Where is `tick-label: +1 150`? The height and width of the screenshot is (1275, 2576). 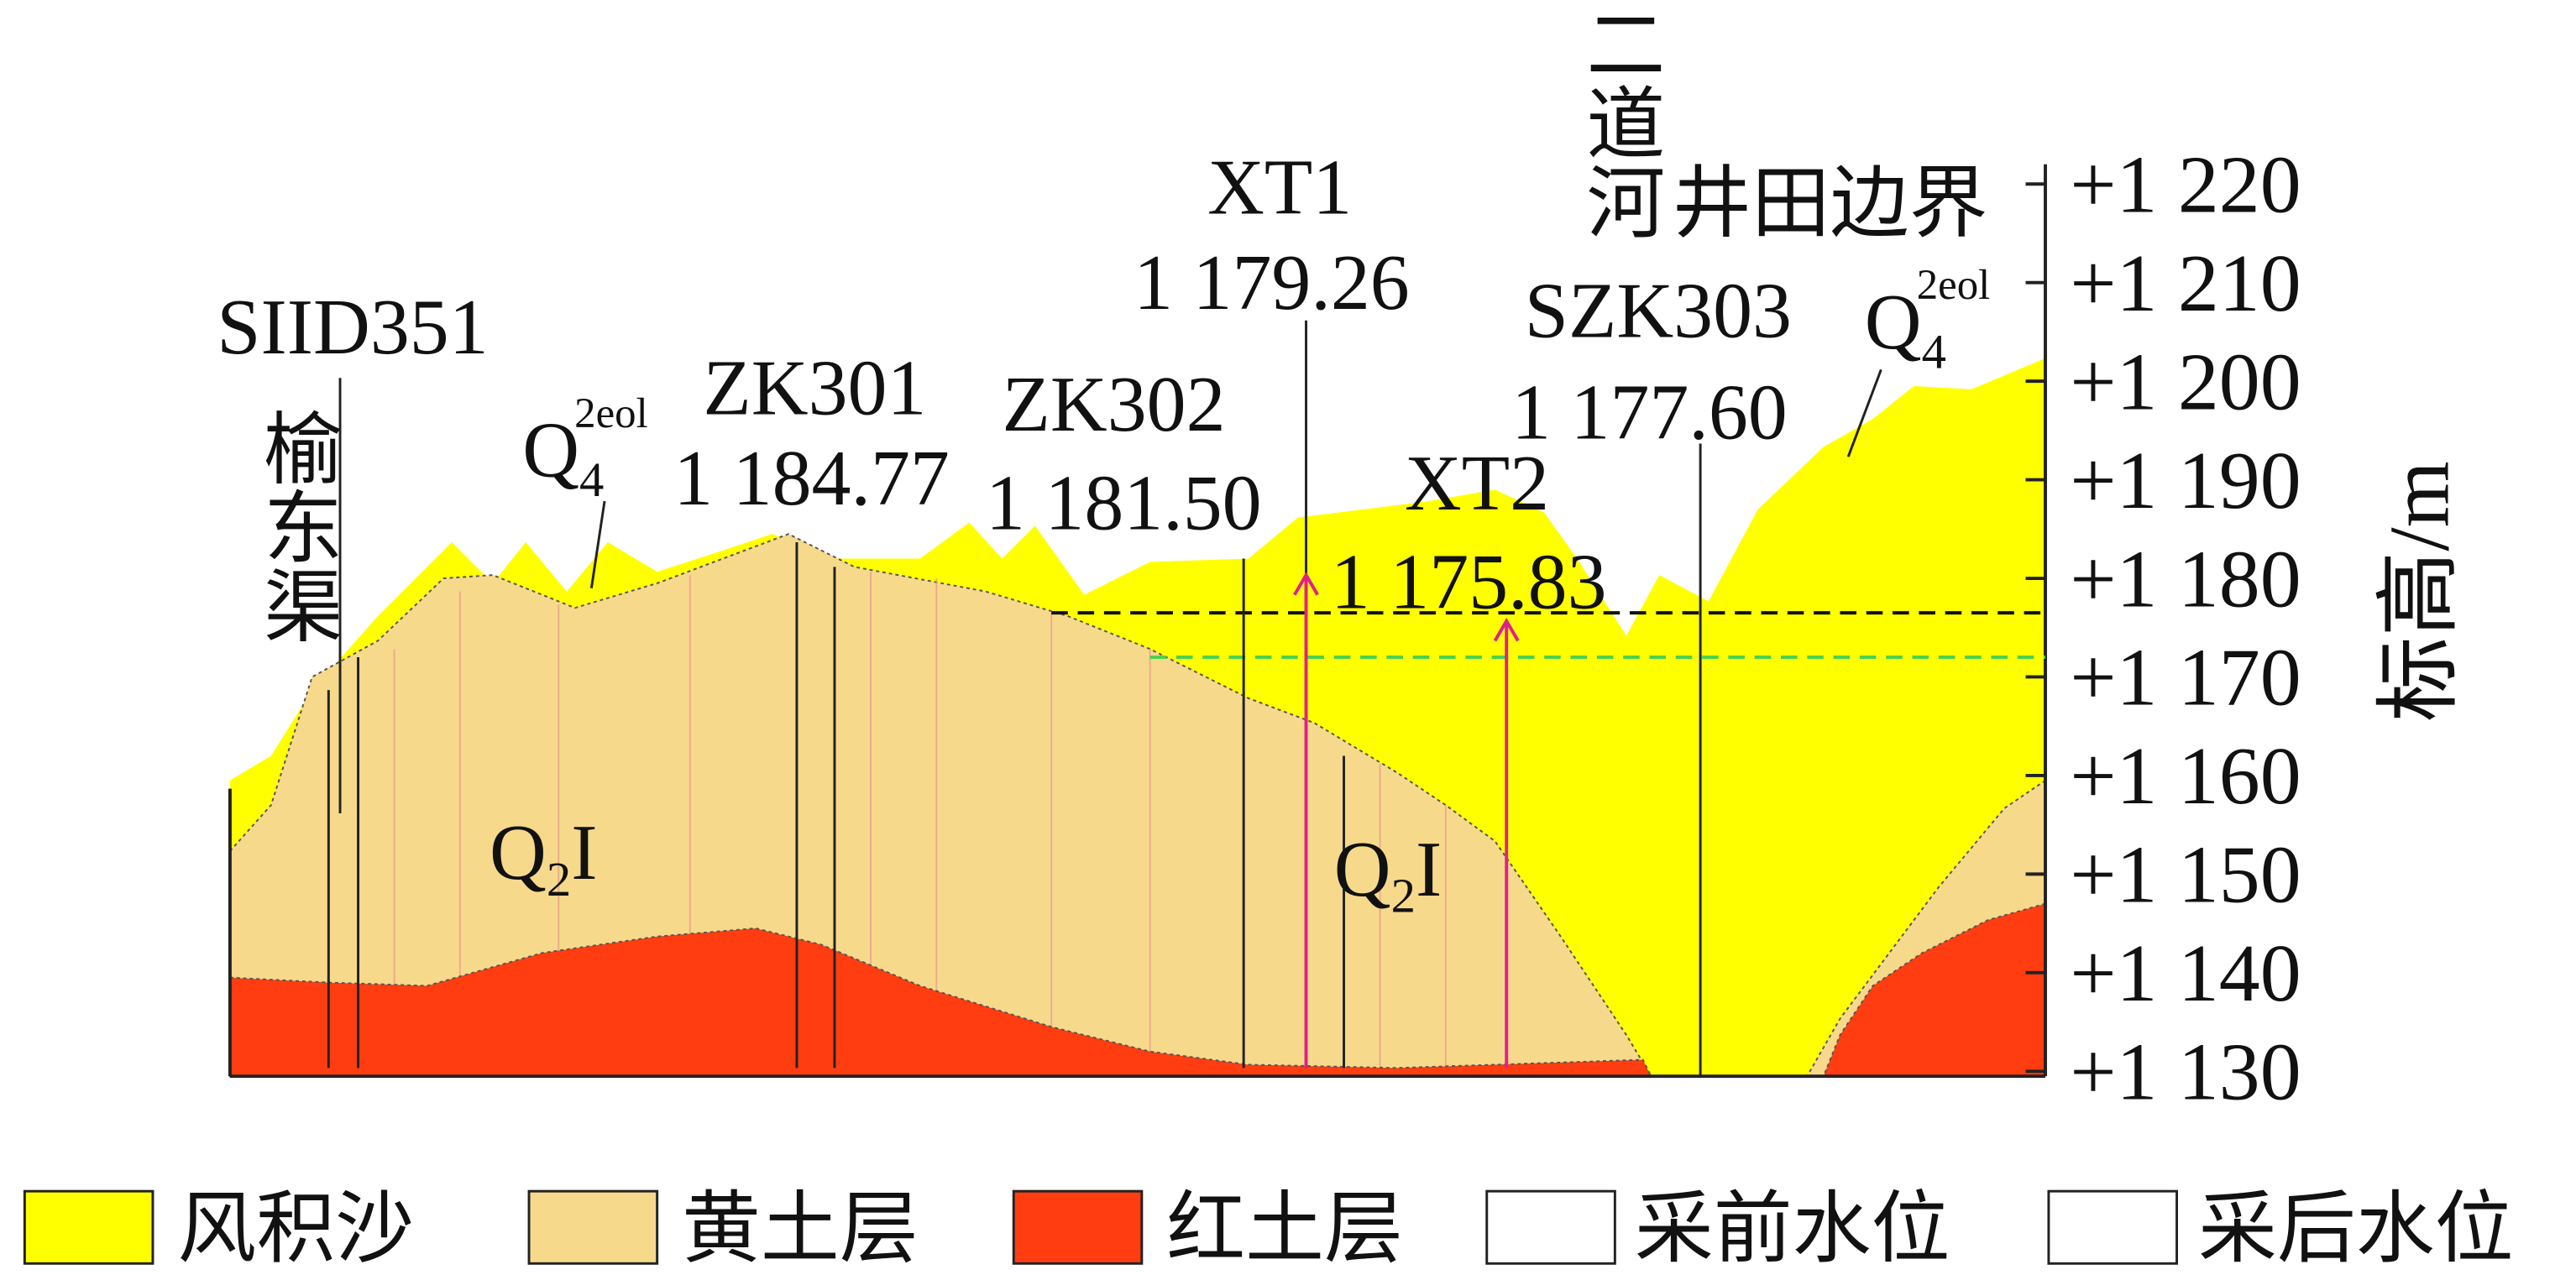
tick-label: +1 150 is located at coordinates (2185, 875).